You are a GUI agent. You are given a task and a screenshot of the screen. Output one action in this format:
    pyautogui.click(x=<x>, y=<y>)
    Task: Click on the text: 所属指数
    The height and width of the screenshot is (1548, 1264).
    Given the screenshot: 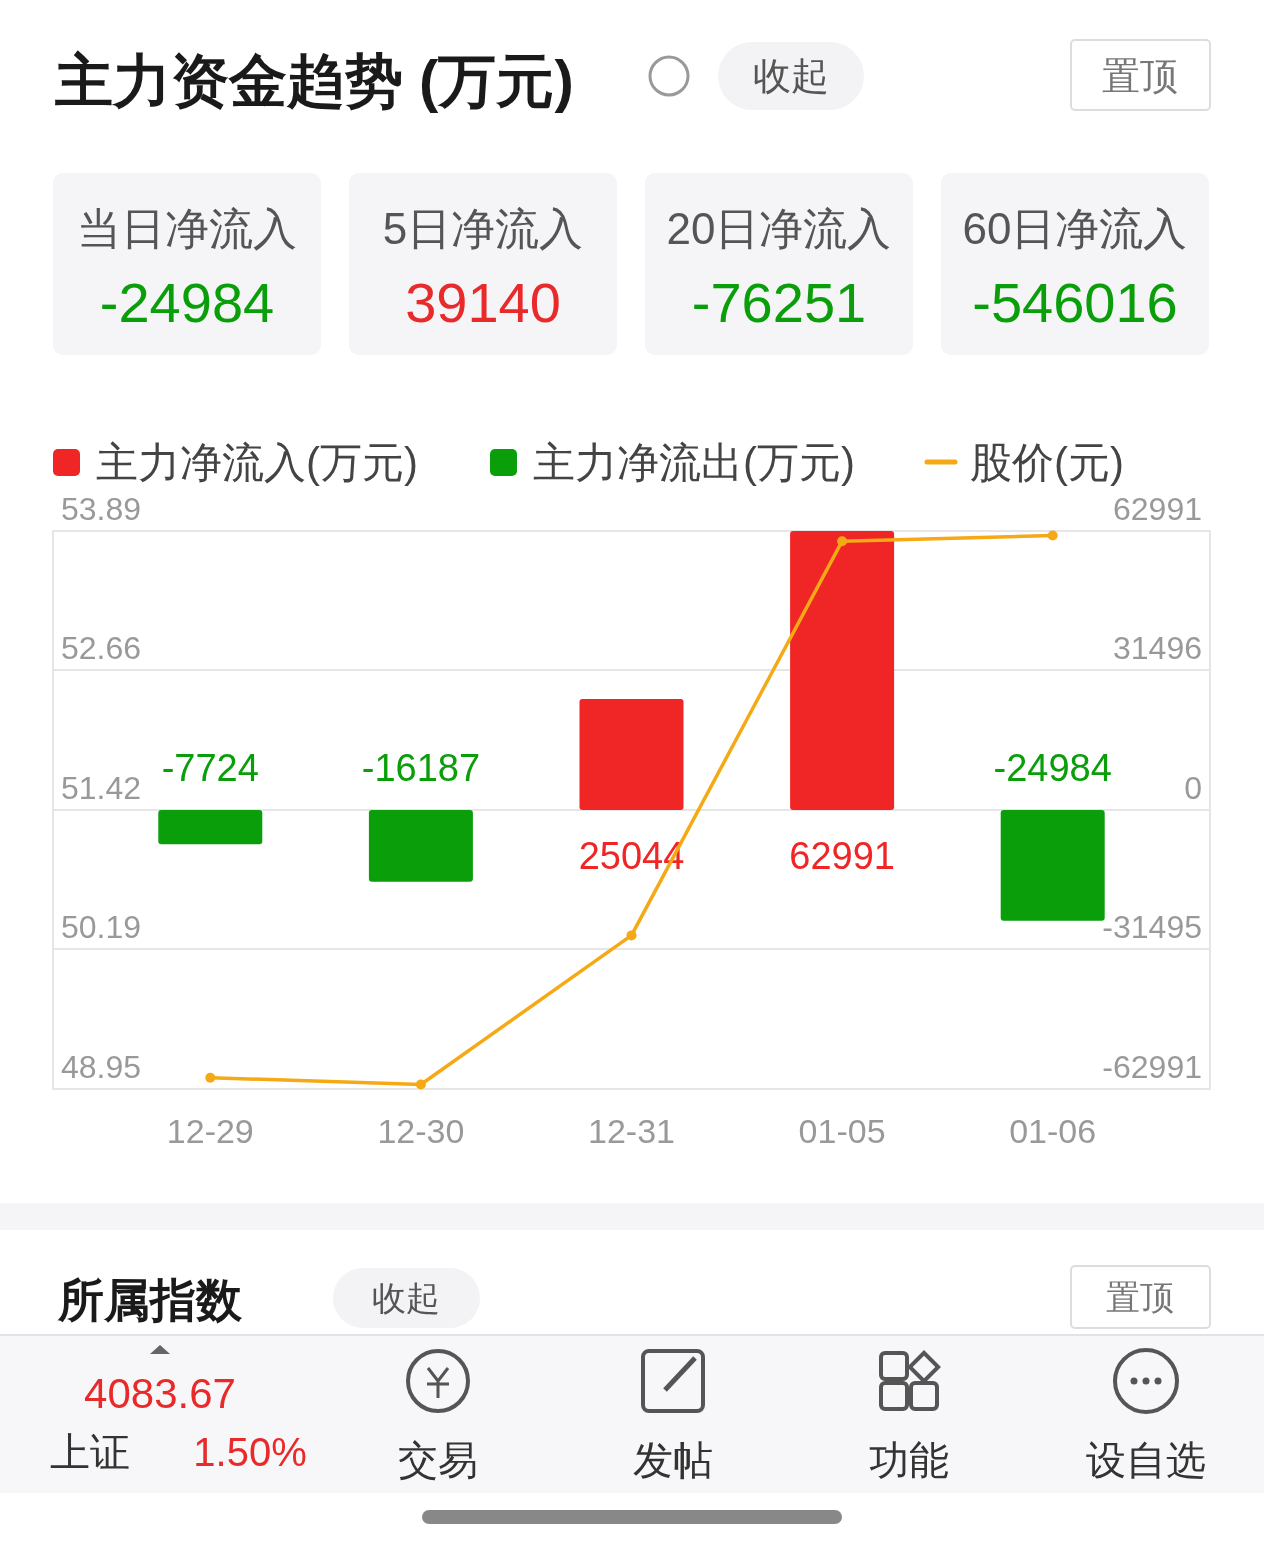 What is the action you would take?
    pyautogui.click(x=150, y=1300)
    